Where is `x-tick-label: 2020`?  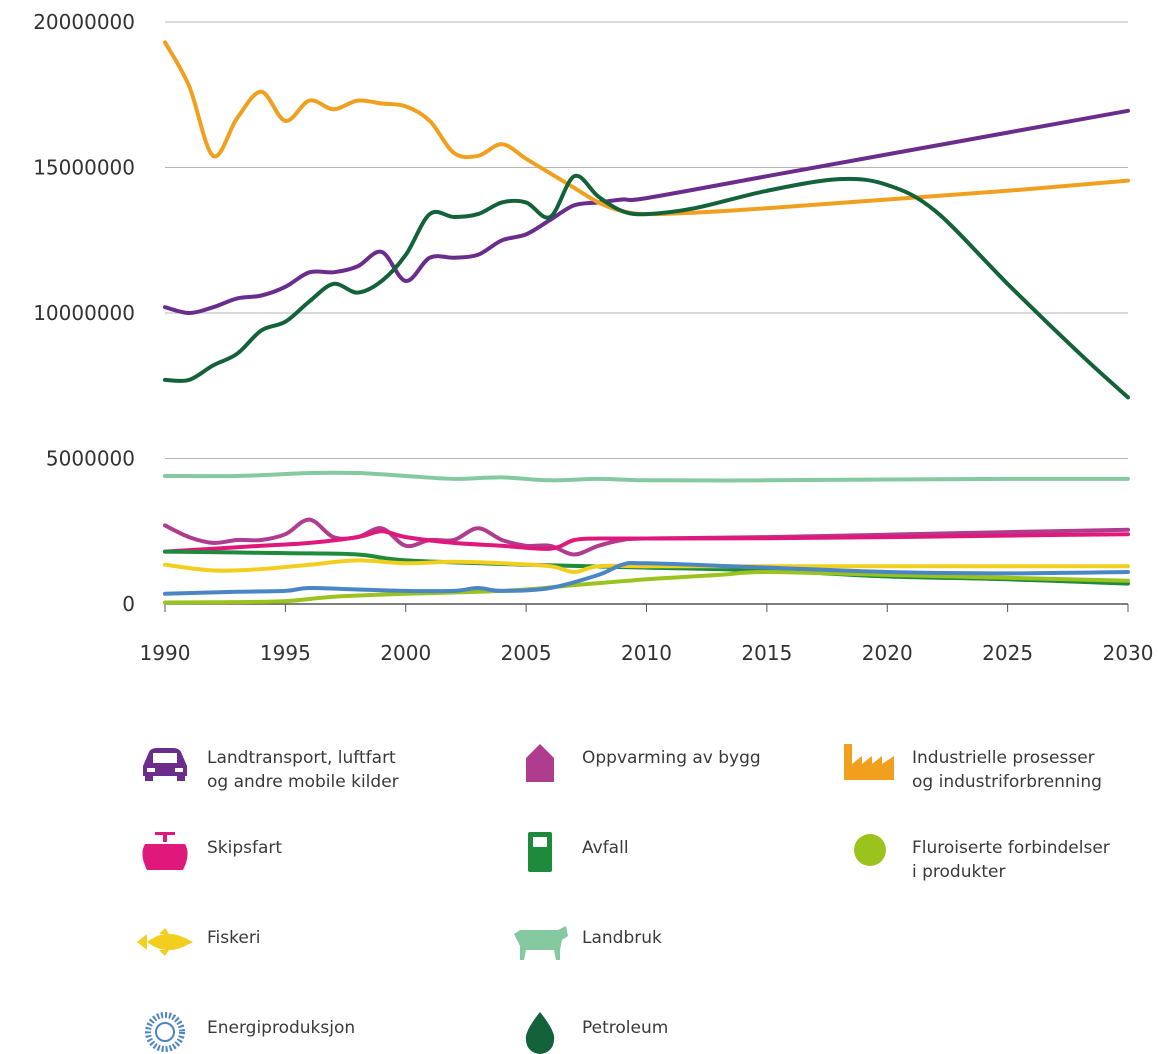 x-tick-label: 2020 is located at coordinates (887, 653).